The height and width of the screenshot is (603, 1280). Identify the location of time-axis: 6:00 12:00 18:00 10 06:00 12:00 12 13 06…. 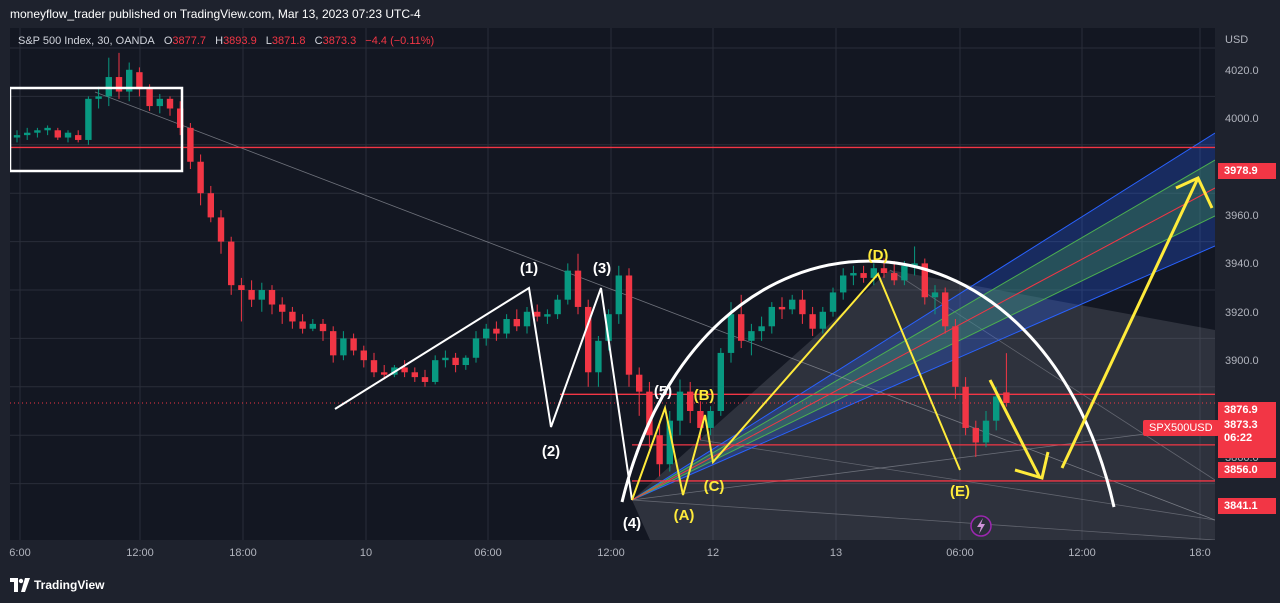
(607, 554).